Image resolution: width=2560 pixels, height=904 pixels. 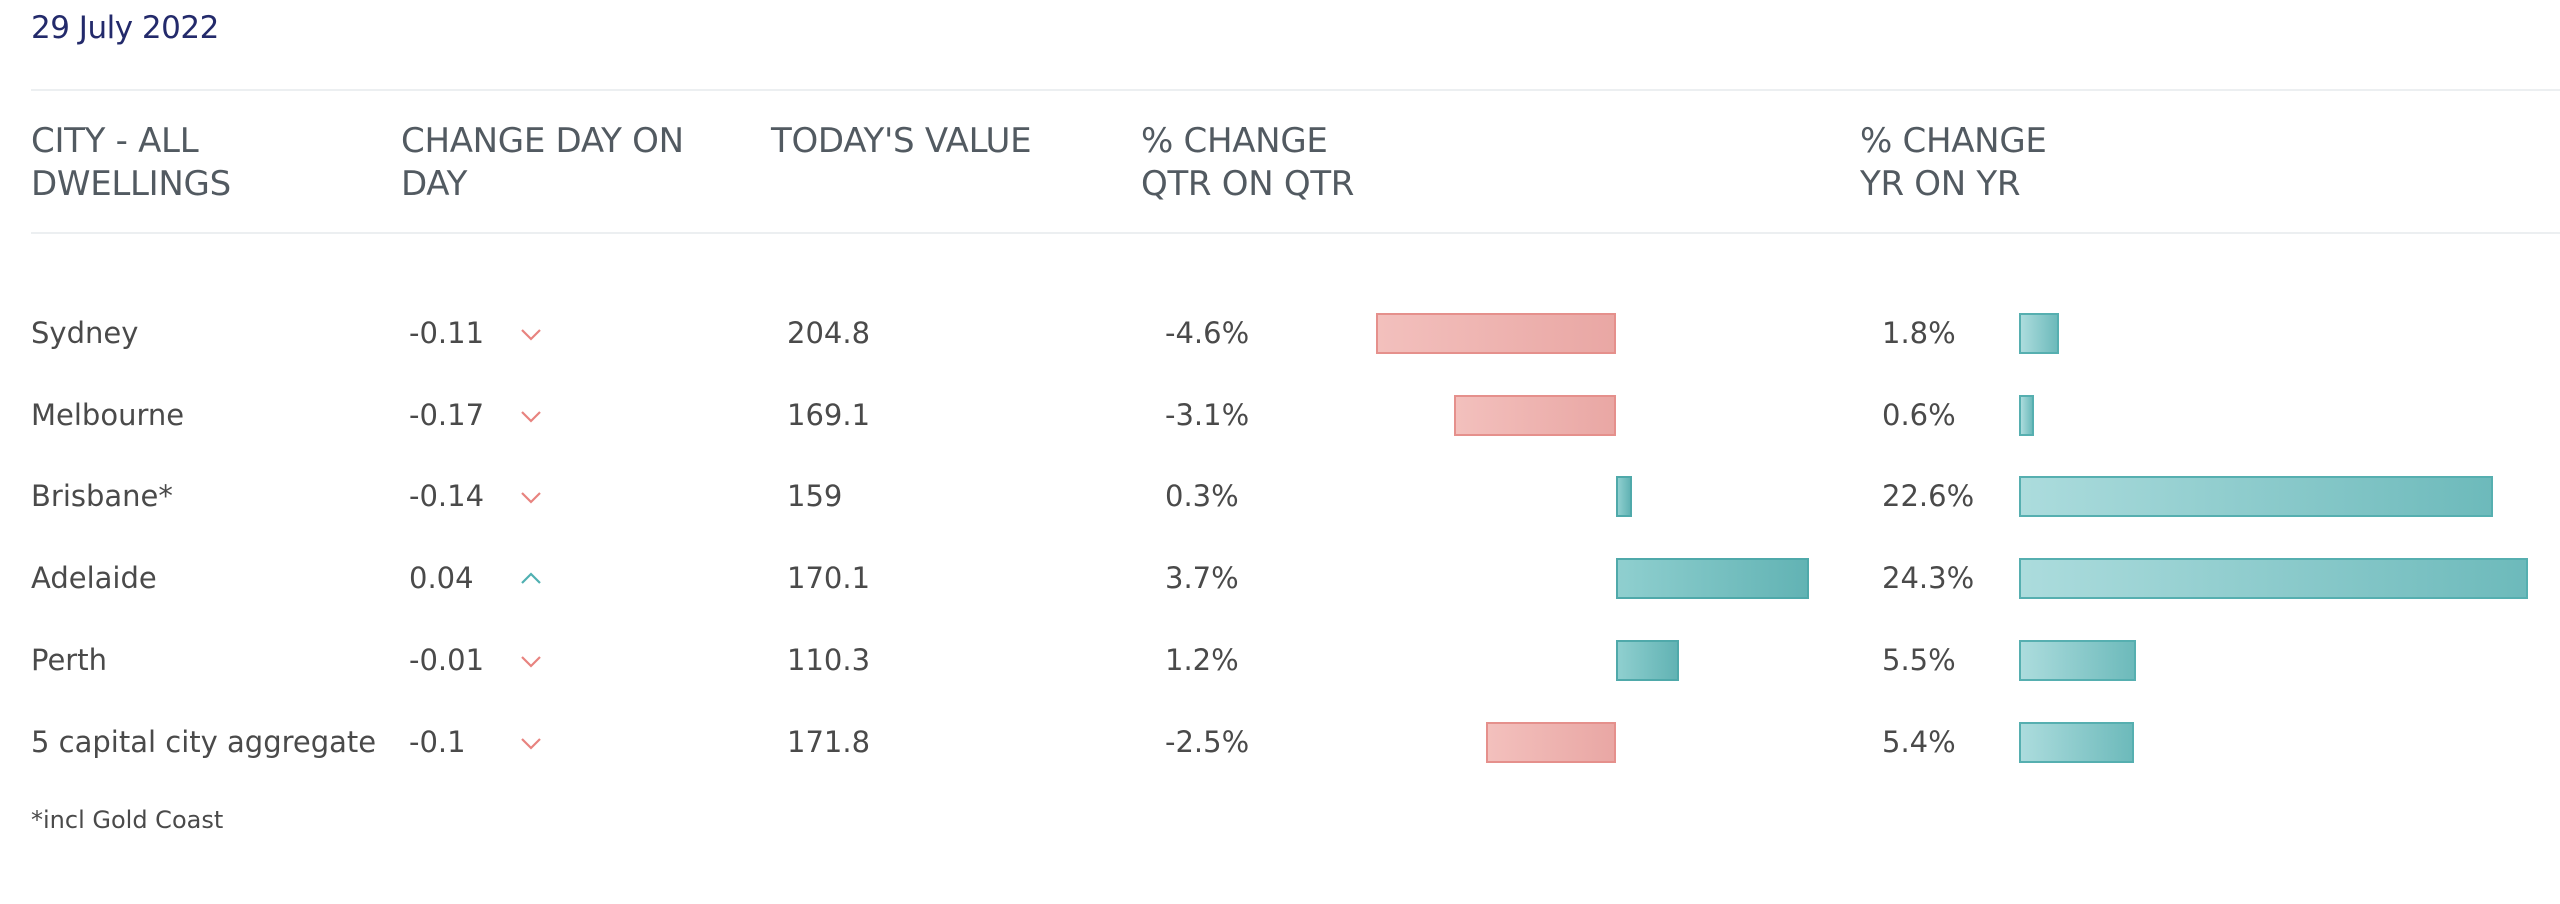 I want to click on header-city: CITY - ALL DWELLINGS, so click(x=131, y=163).